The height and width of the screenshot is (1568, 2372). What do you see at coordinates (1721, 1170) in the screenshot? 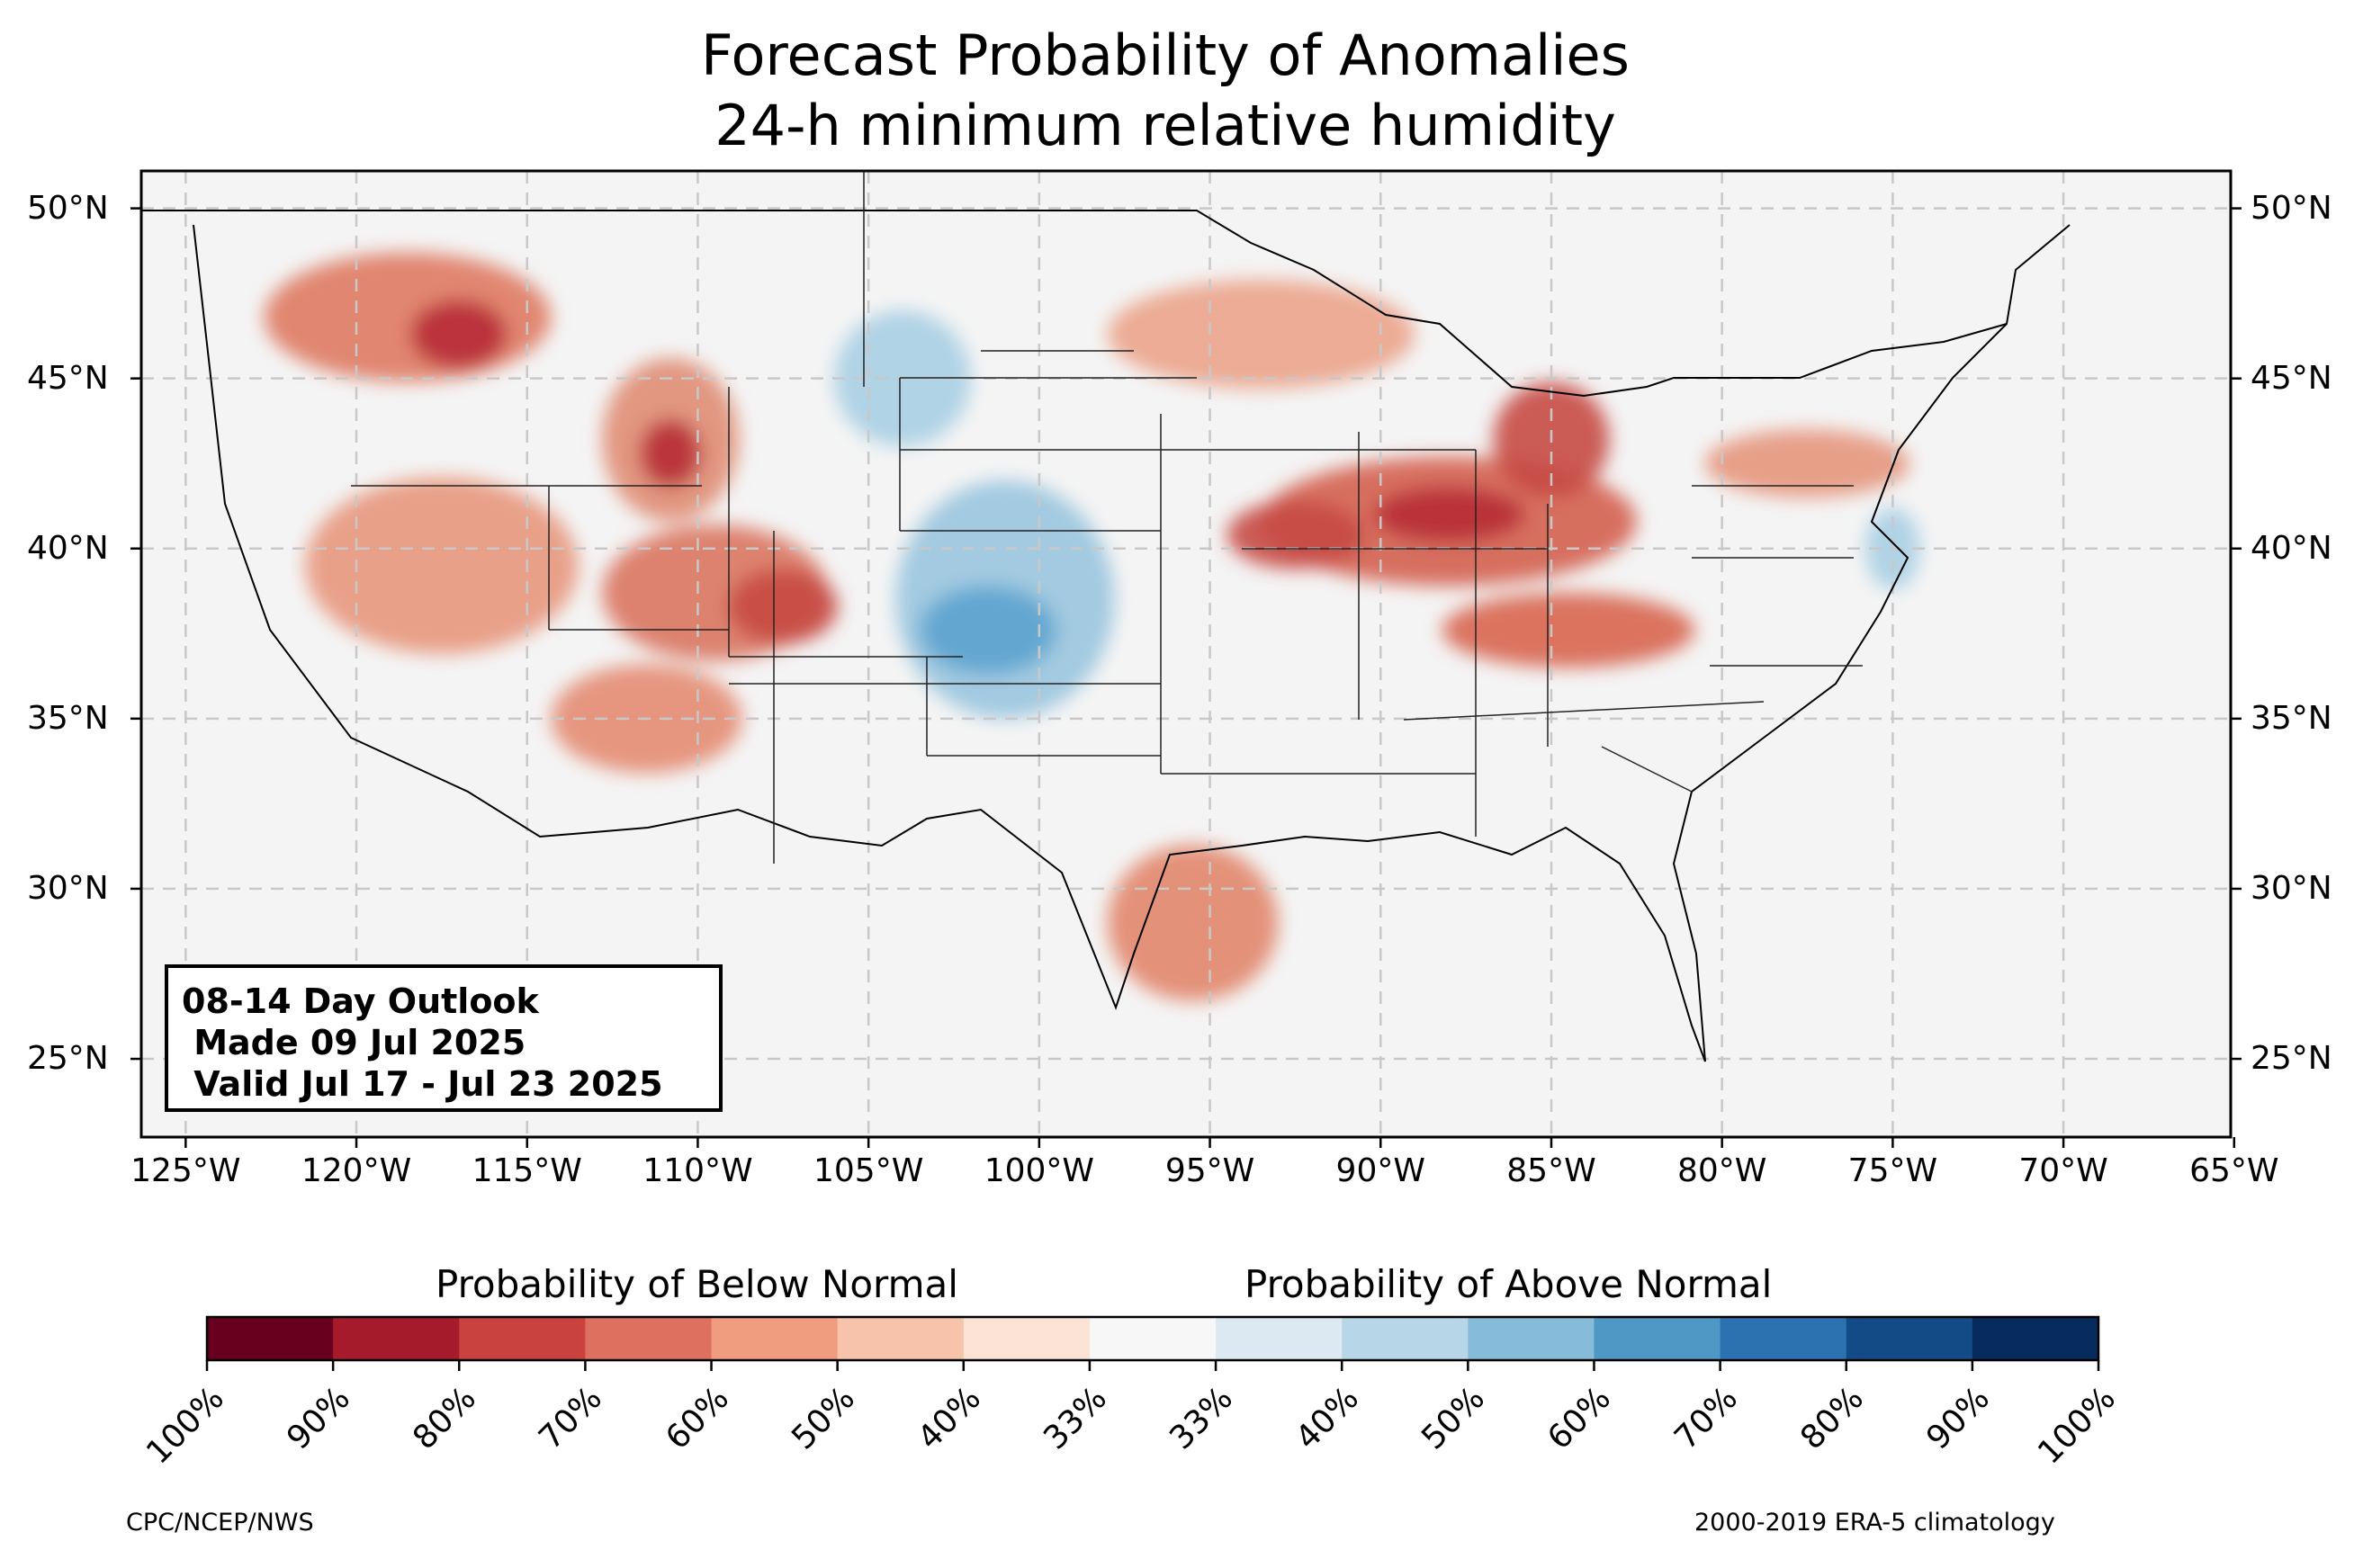
I see `lon-tick-label: 80°W` at bounding box center [1721, 1170].